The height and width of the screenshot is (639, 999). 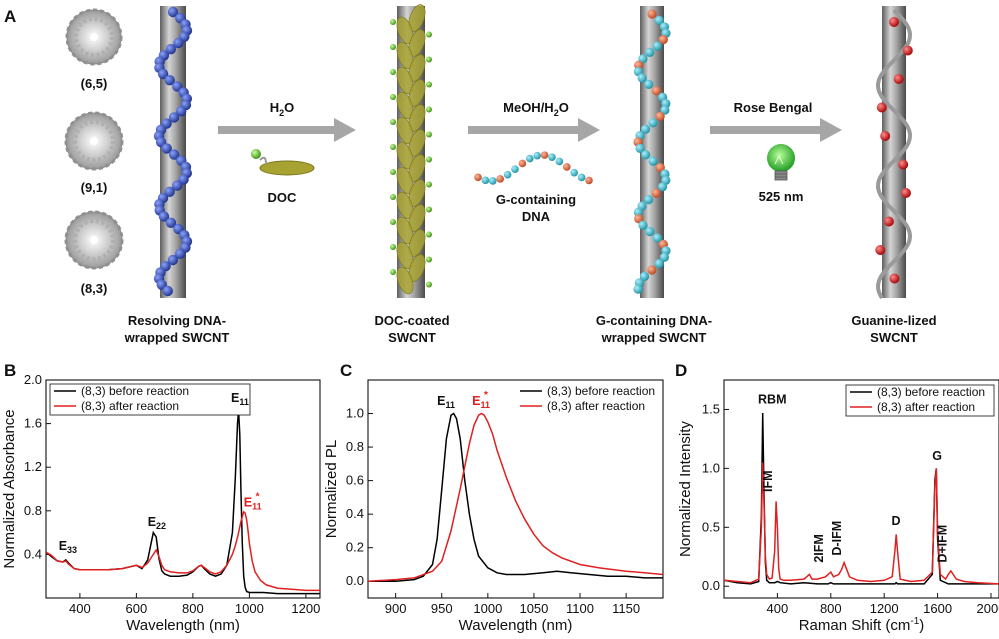 I want to click on y-tick-label: 0.2, so click(x=355, y=547).